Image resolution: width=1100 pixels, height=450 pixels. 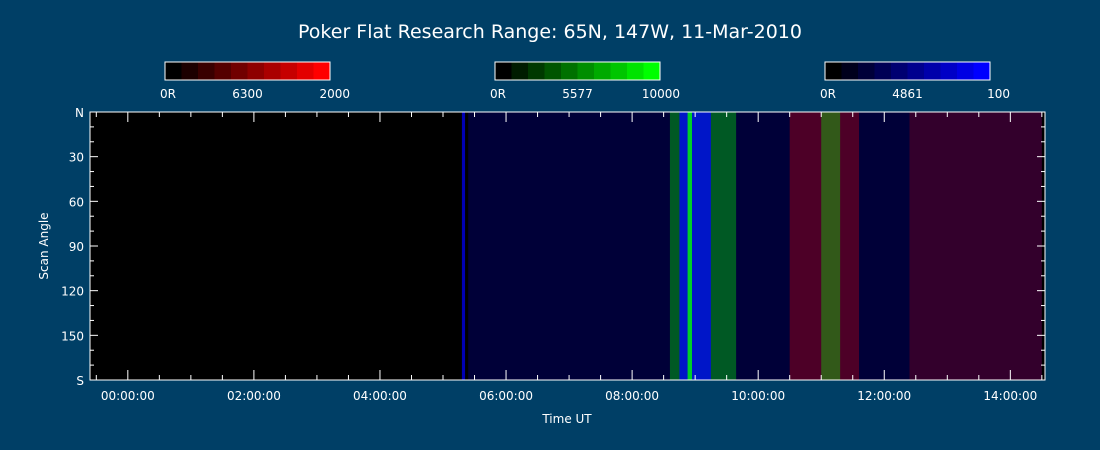 I want to click on colorbar-4861: 0R 4861 100, so click(x=915, y=81).